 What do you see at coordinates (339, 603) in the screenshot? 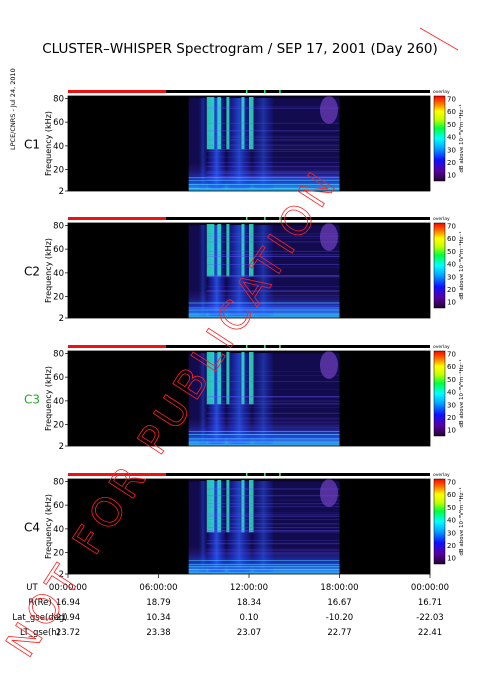
I see `ephemeris-value: 16.67` at bounding box center [339, 603].